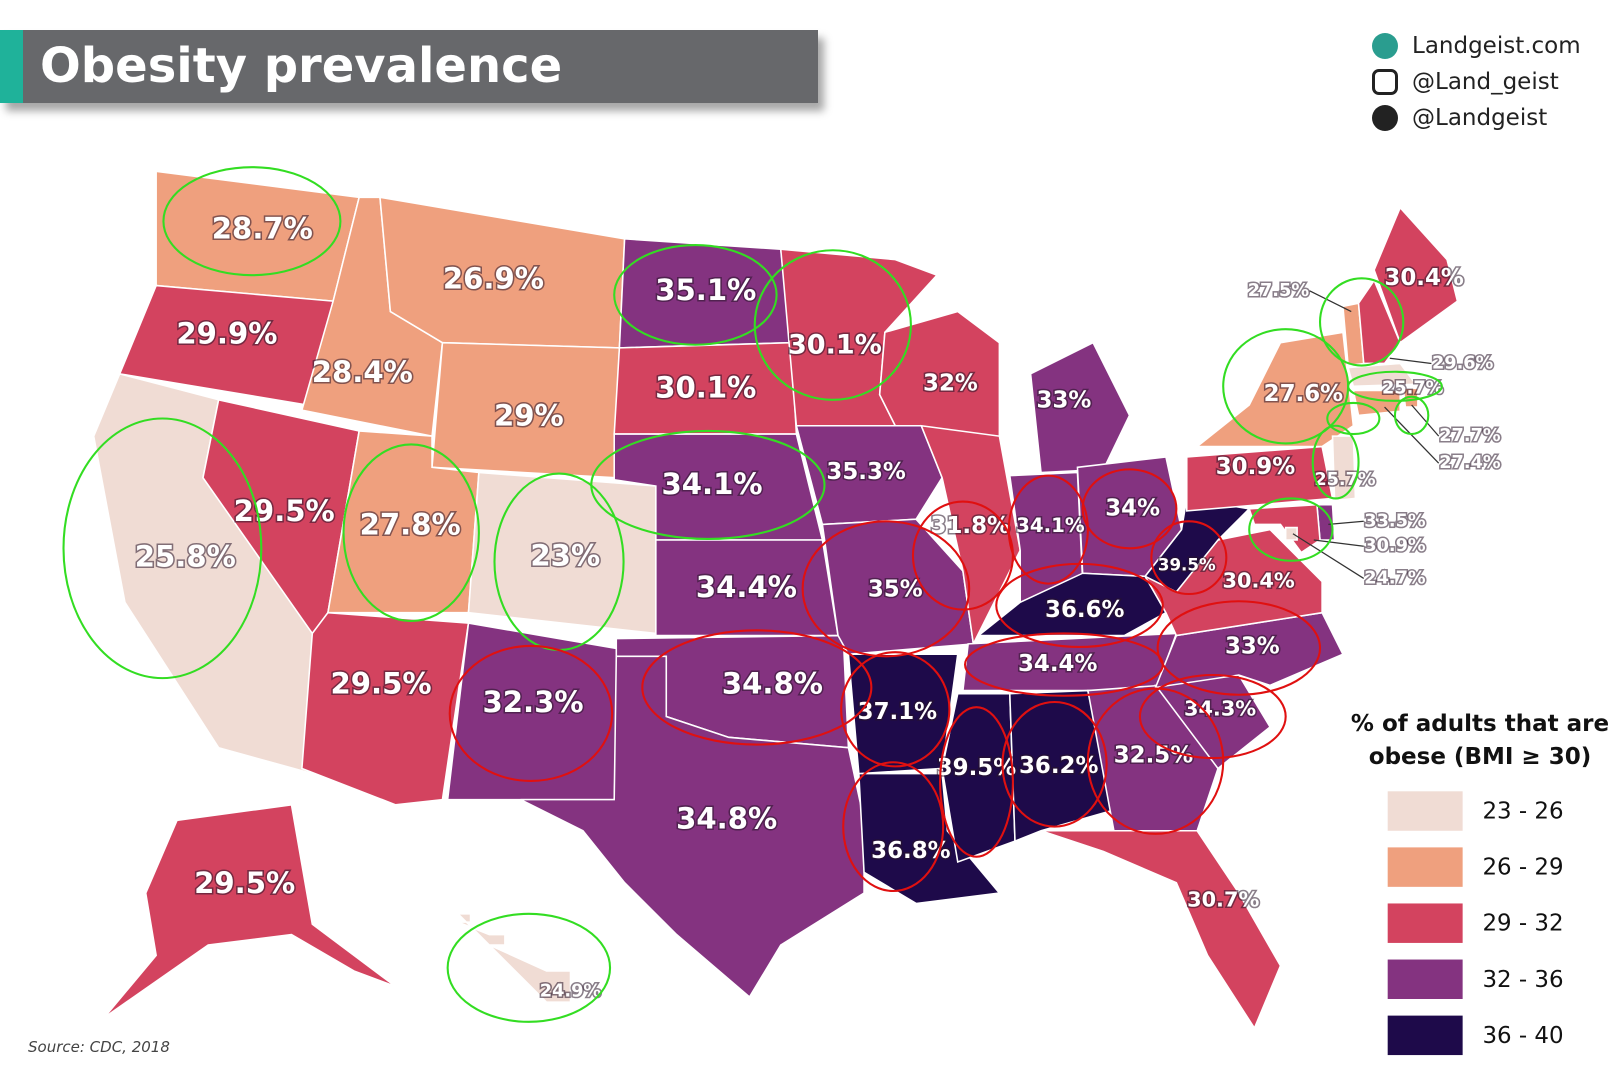 This screenshot has height=1080, width=1624. Describe the element at coordinates (1153, 756) in the screenshot. I see `state-label: 32.5%` at that location.